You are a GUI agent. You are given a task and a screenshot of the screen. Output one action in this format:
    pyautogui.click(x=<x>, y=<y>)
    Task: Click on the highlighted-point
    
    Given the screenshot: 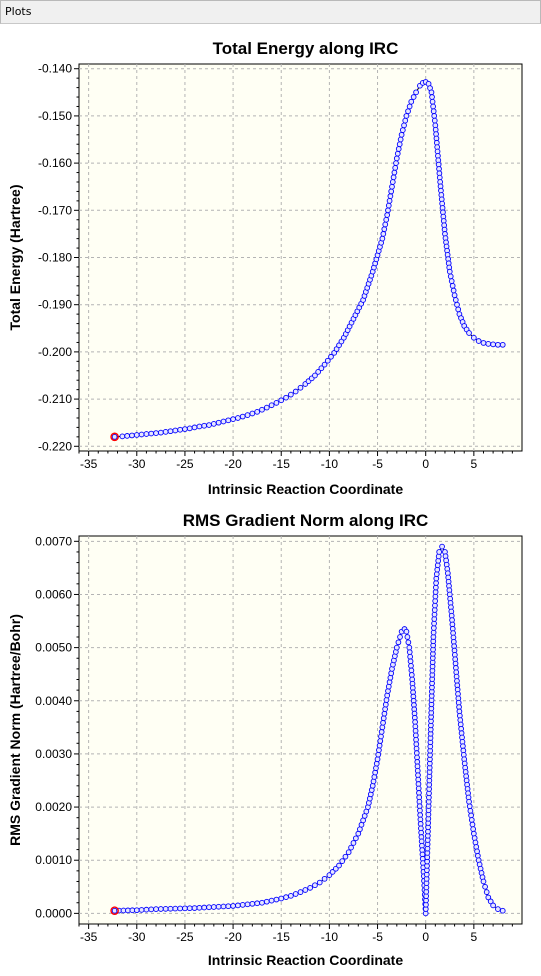 What is the action you would take?
    pyautogui.click(x=114, y=437)
    